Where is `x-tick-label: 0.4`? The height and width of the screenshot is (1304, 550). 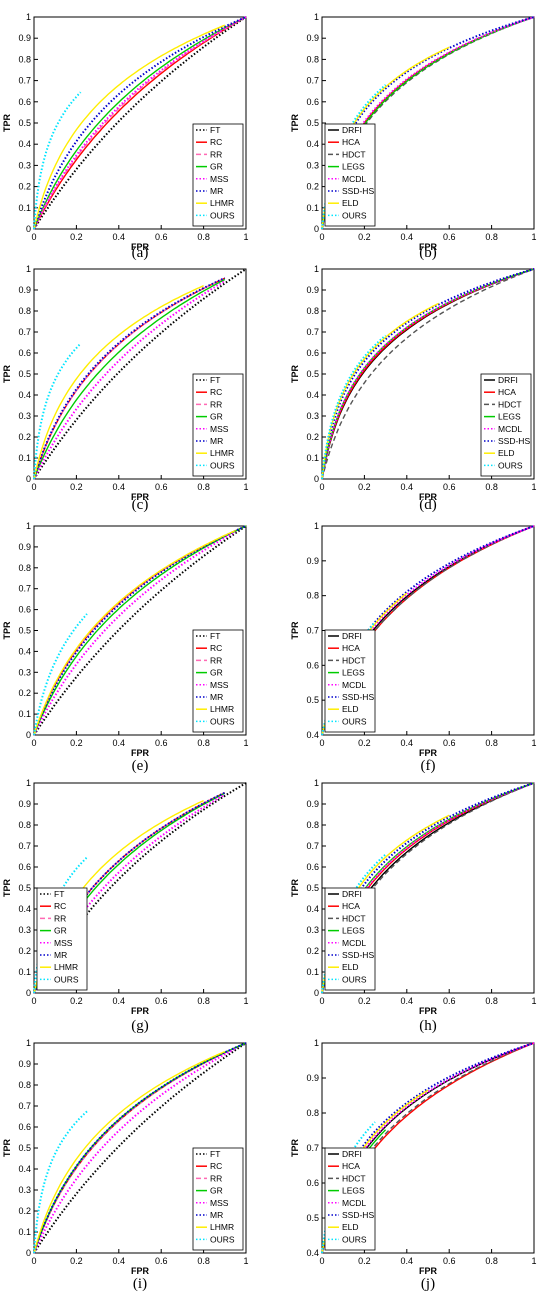 x-tick-label: 0.4 is located at coordinates (119, 487).